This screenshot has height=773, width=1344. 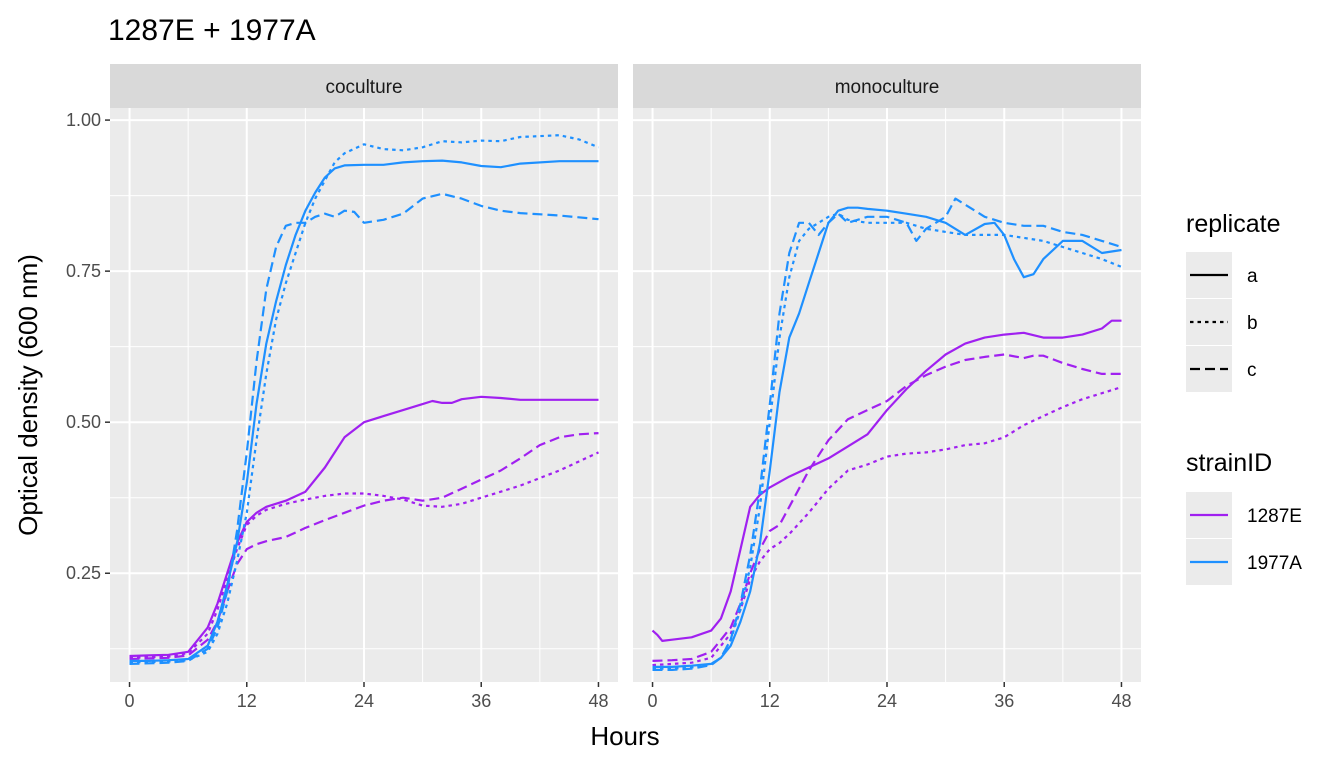 I want to click on legend-key-background, so click(x=1209, y=322).